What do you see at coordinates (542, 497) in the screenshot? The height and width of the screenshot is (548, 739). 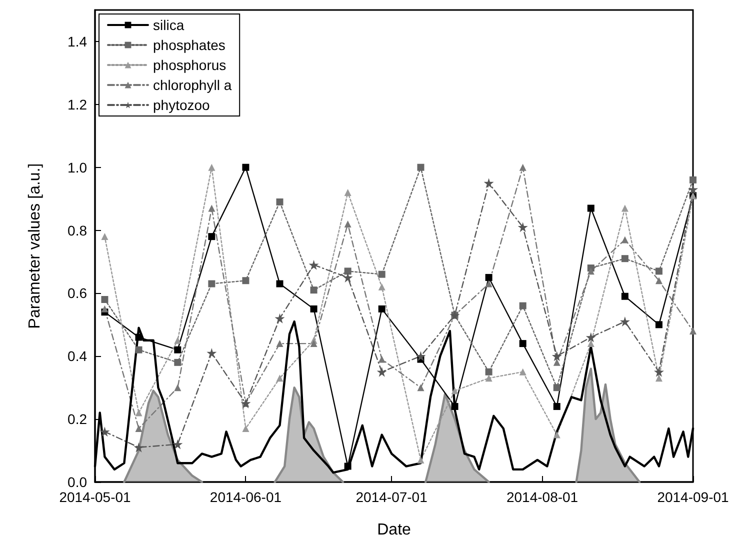 I see `x-tick-label: 2014-08-01` at bounding box center [542, 497].